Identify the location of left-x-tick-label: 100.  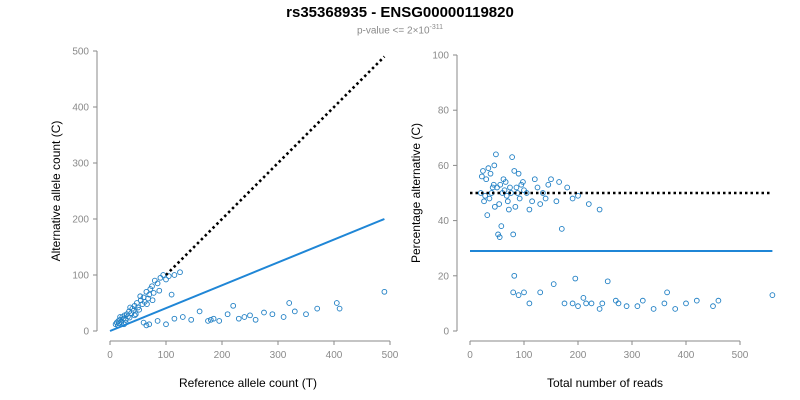
(166, 355).